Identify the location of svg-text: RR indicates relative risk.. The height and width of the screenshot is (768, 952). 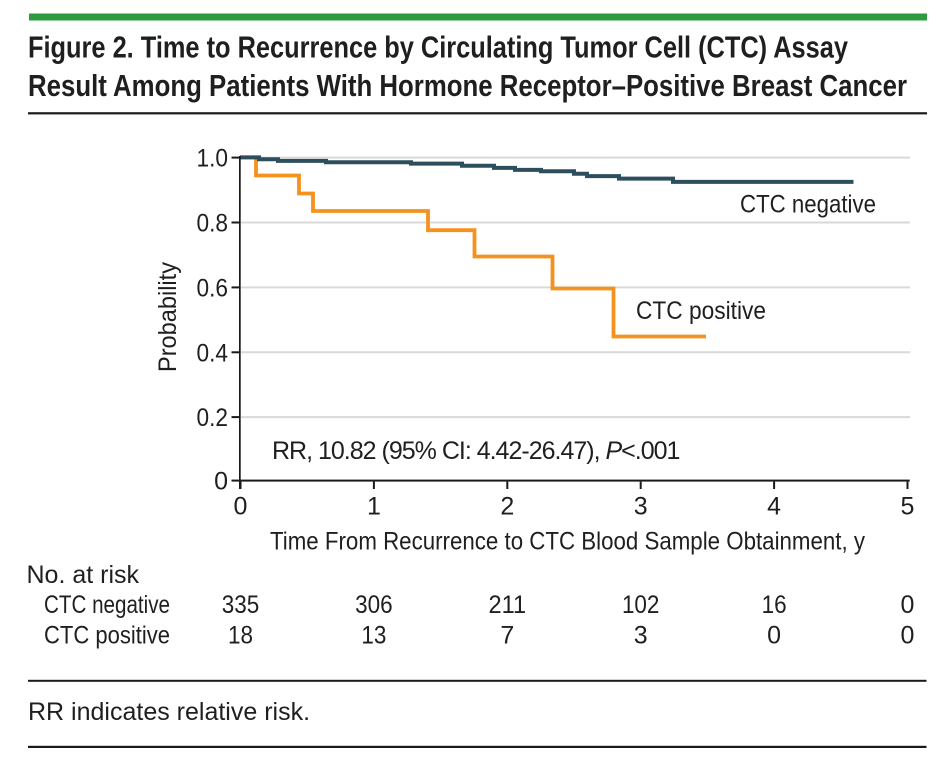
(169, 712).